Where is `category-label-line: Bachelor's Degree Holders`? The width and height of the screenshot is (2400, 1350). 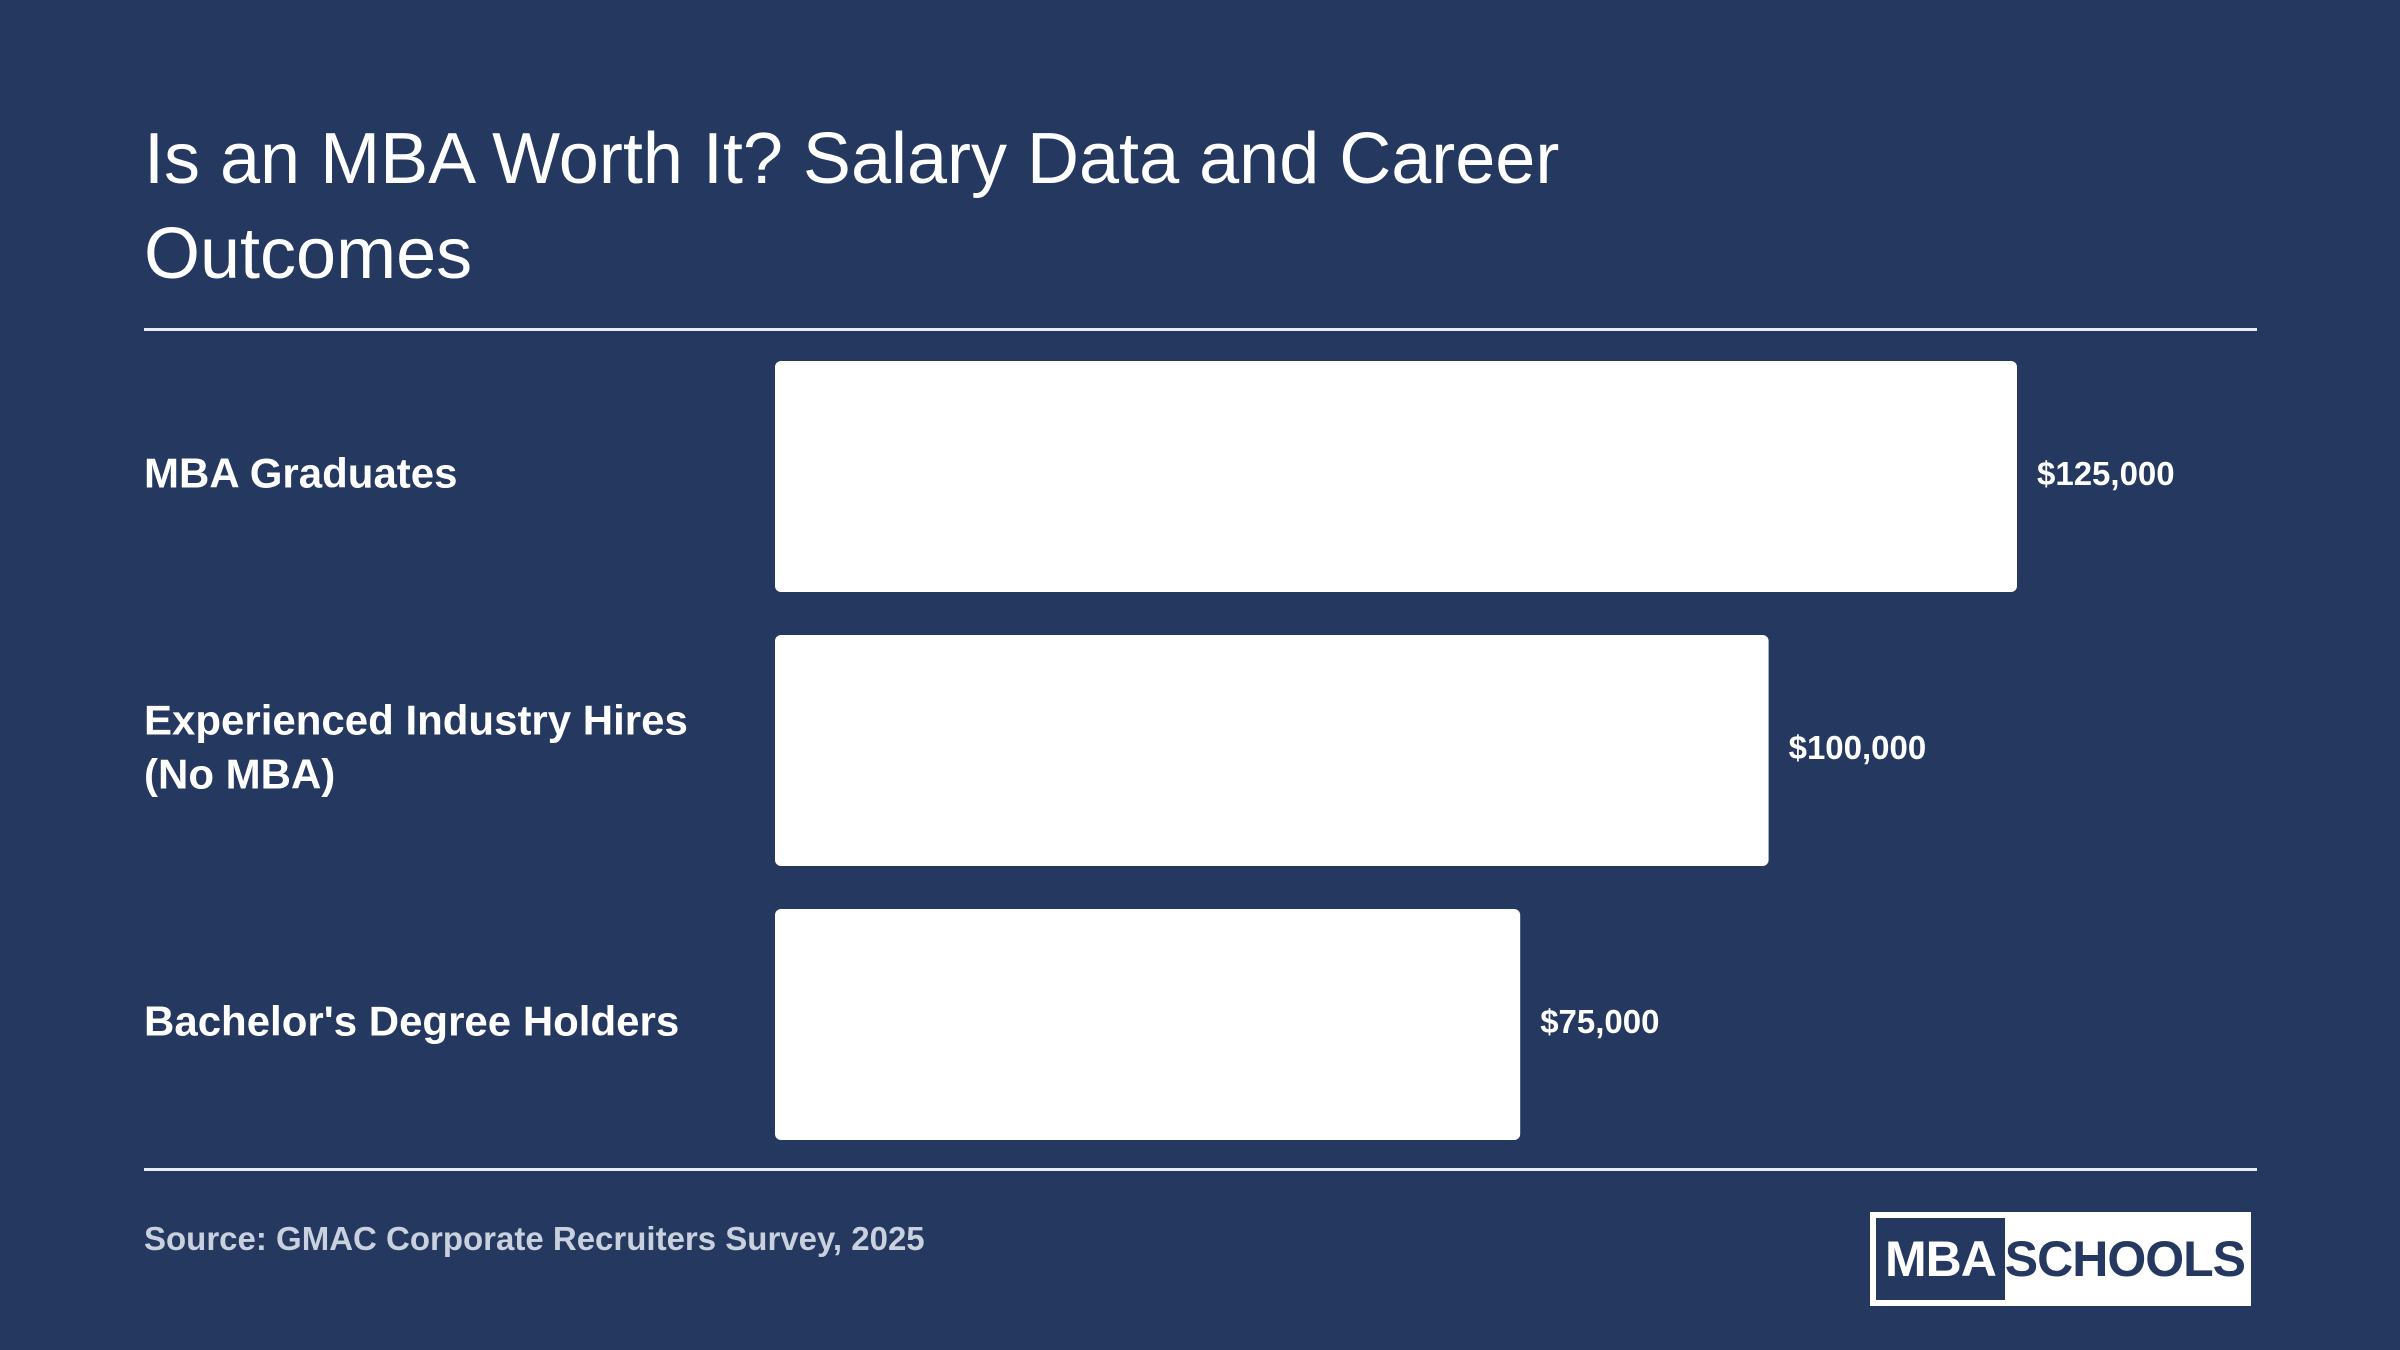
category-label-line: Bachelor's Degree Holders is located at coordinates (411, 1021).